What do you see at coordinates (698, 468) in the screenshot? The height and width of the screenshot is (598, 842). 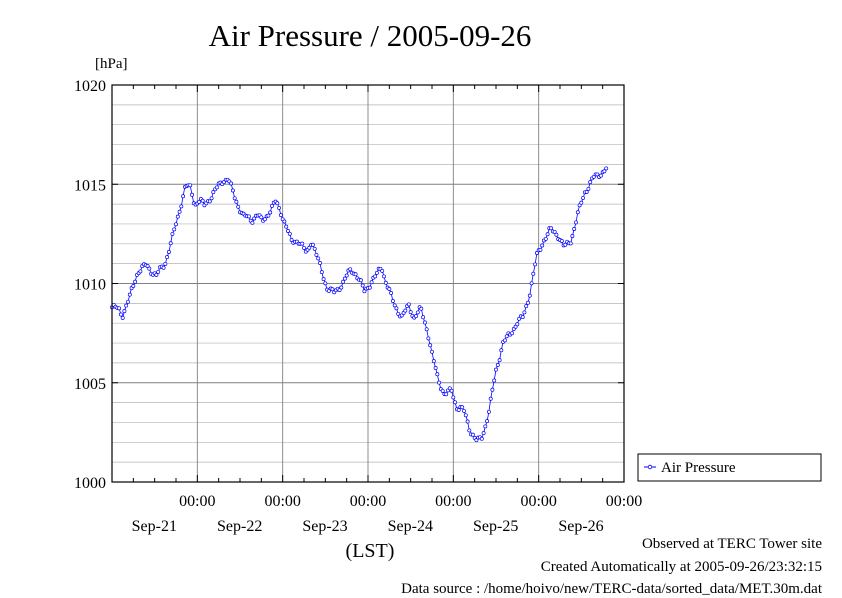 I see `legend-label: Air Pressure` at bounding box center [698, 468].